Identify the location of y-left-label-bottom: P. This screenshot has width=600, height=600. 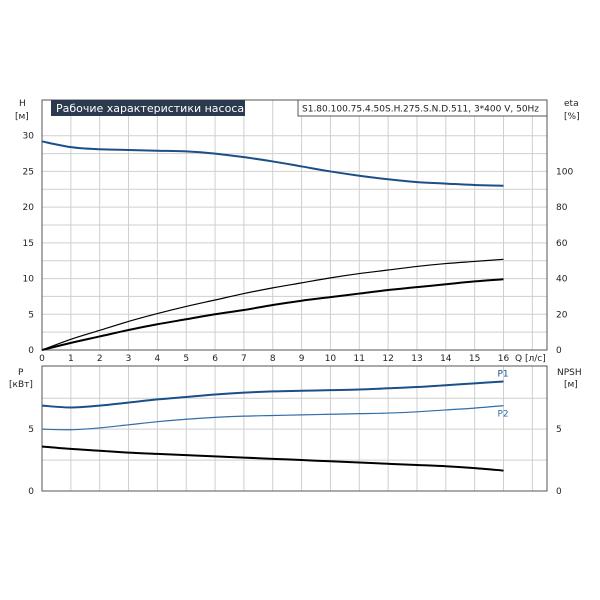
(21, 373).